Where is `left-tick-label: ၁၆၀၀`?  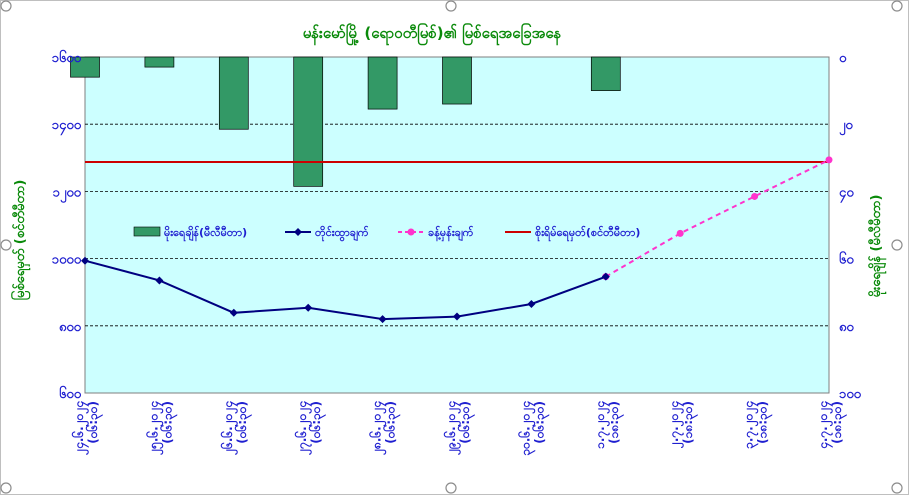
left-tick-label: ၁၆၀၀ is located at coordinates (67, 57).